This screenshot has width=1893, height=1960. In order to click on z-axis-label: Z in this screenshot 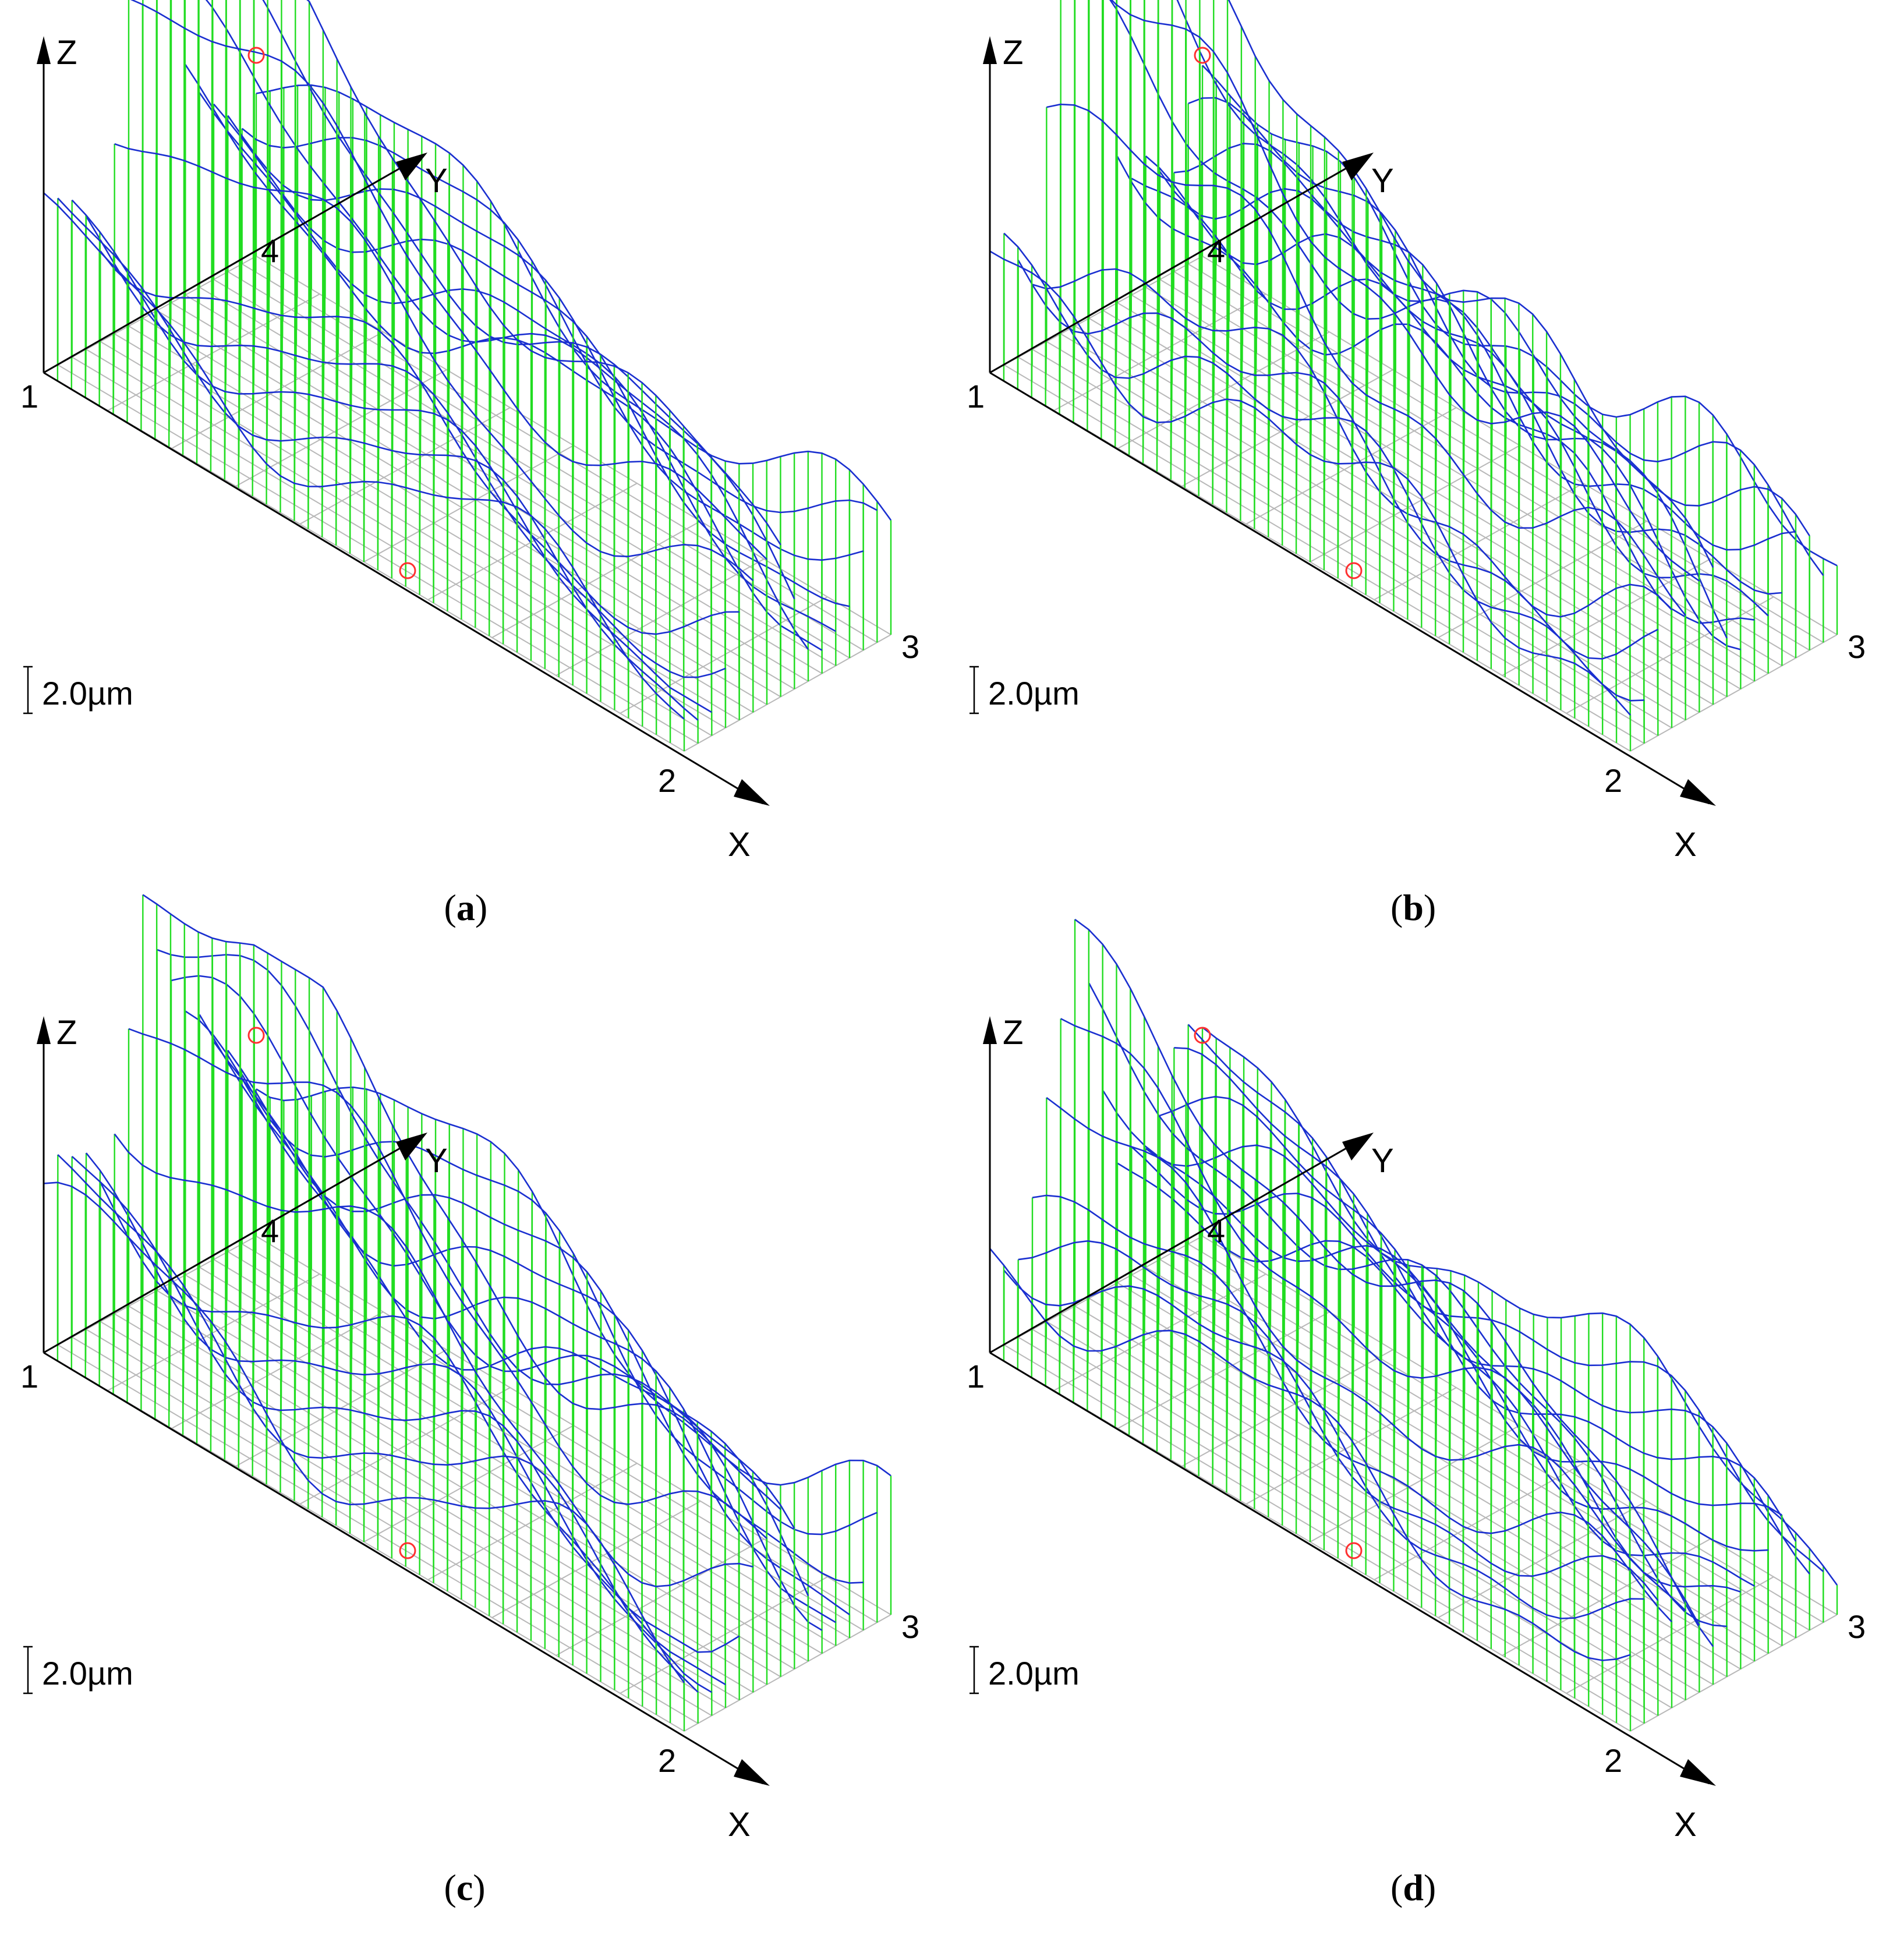, I will do `click(66, 1033)`.